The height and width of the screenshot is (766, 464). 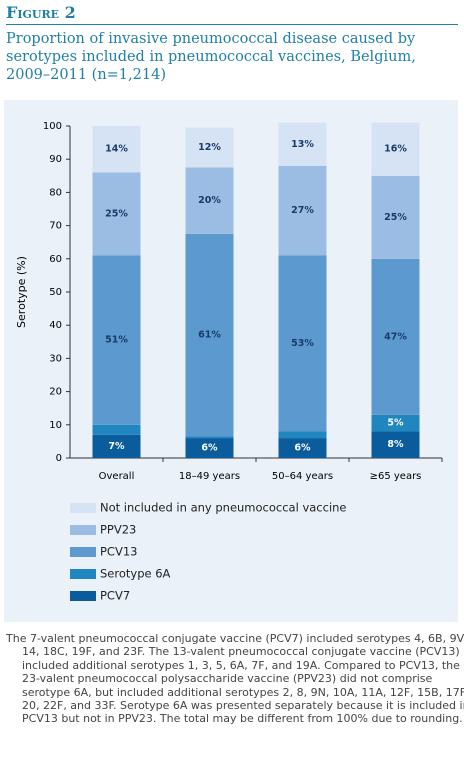 What do you see at coordinates (55, 392) in the screenshot?
I see `y-tick-label: 20` at bounding box center [55, 392].